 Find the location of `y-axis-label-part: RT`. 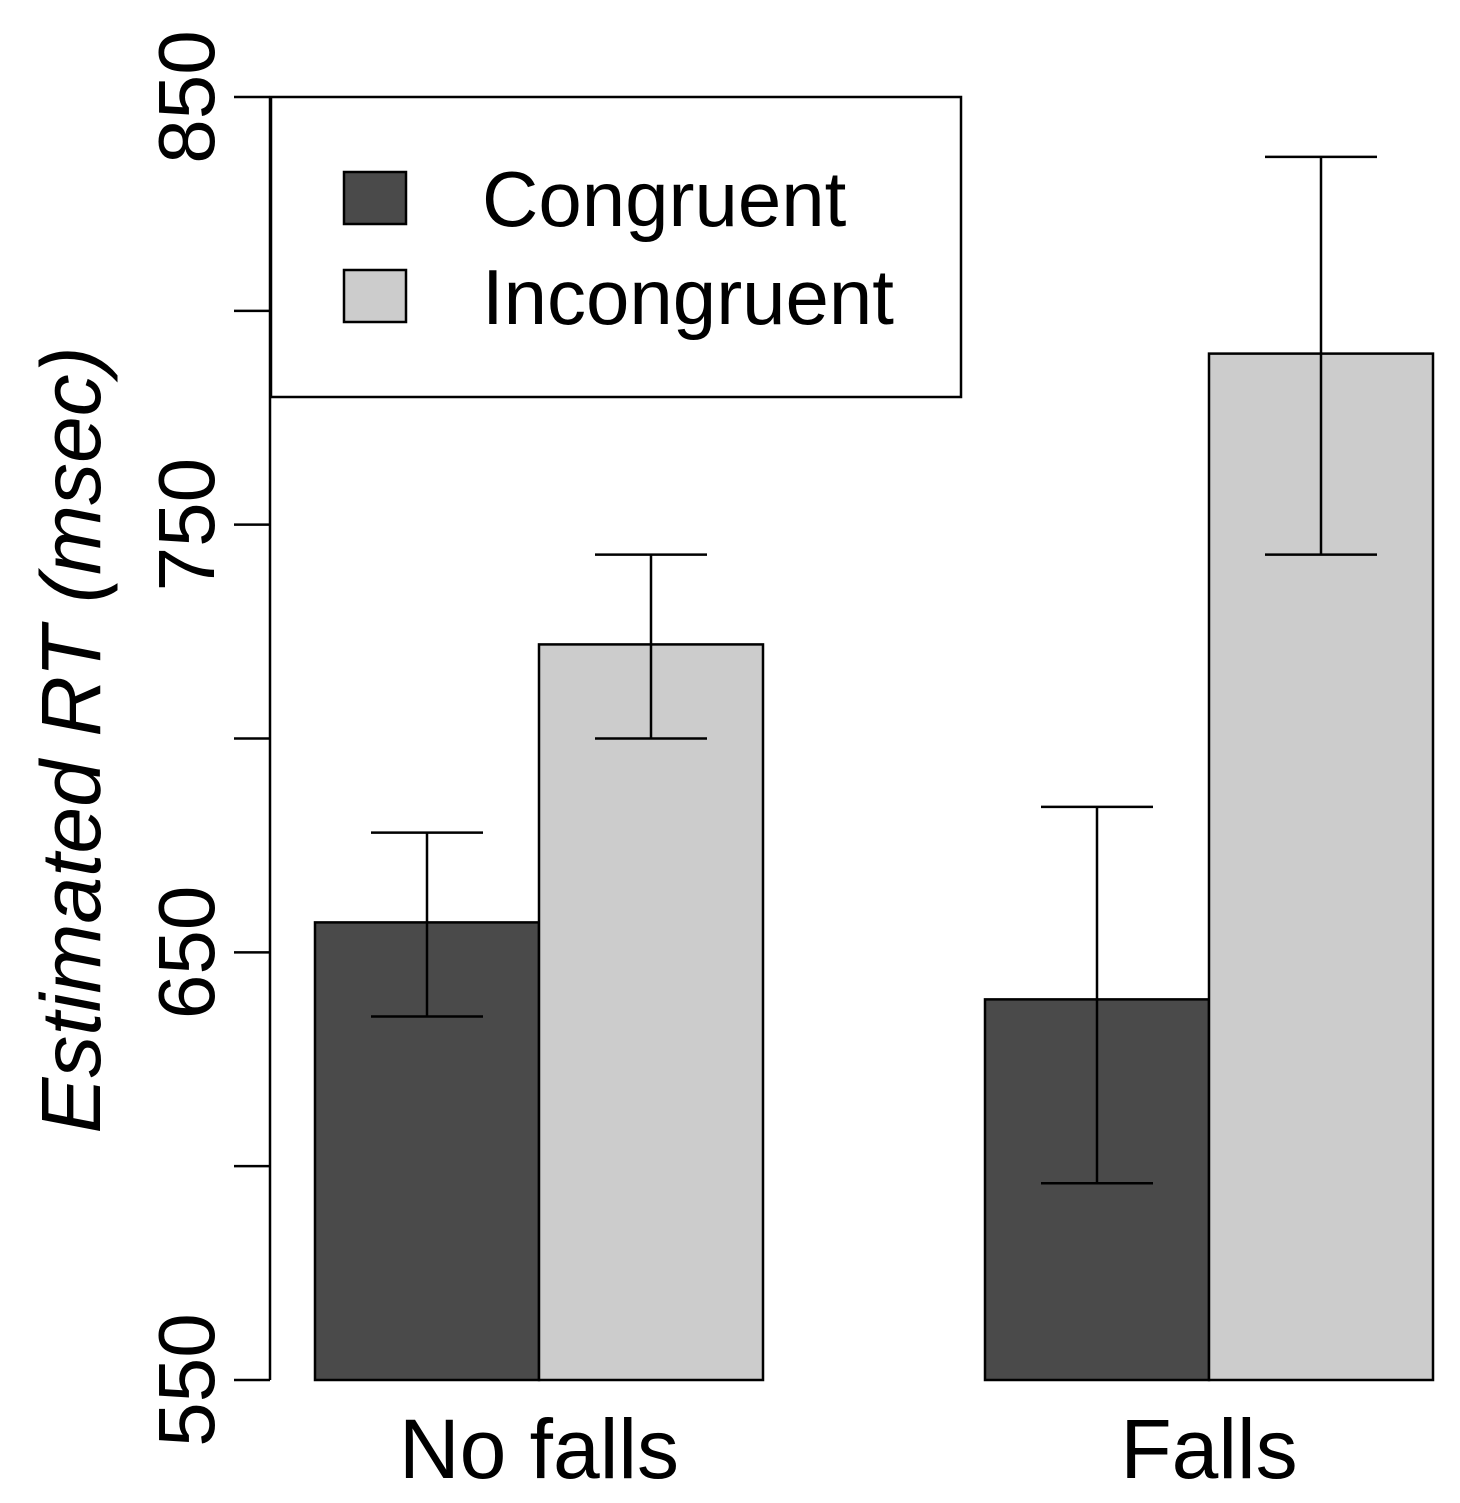

y-axis-label-part: RT is located at coordinates (71, 690).